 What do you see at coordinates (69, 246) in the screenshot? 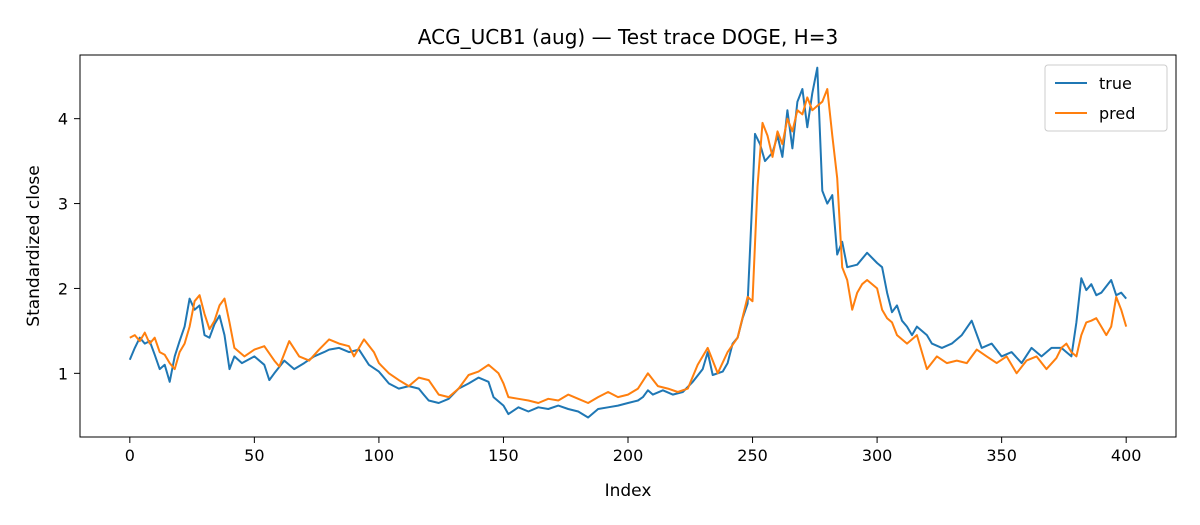
I see `y-axis: 1 2 3 4` at bounding box center [69, 246].